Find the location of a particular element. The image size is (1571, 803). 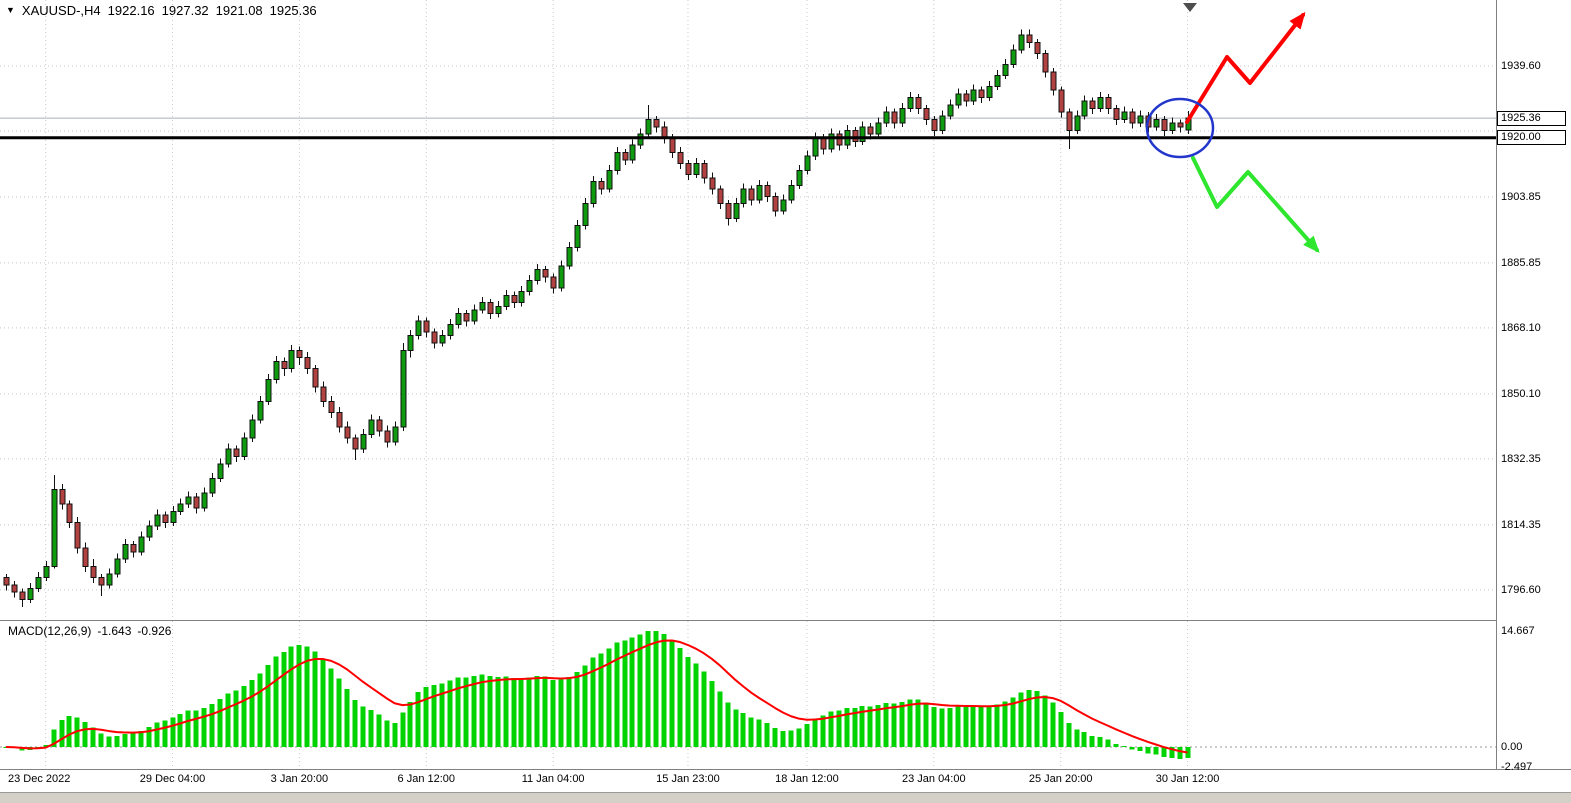

macd-histogram-layer is located at coordinates (597, 695).